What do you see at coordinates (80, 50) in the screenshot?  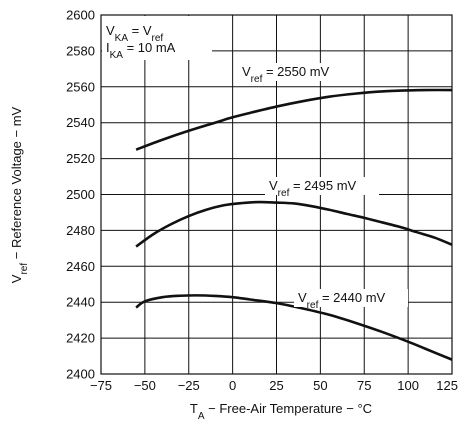 I see `y-tick-label: 2580` at bounding box center [80, 50].